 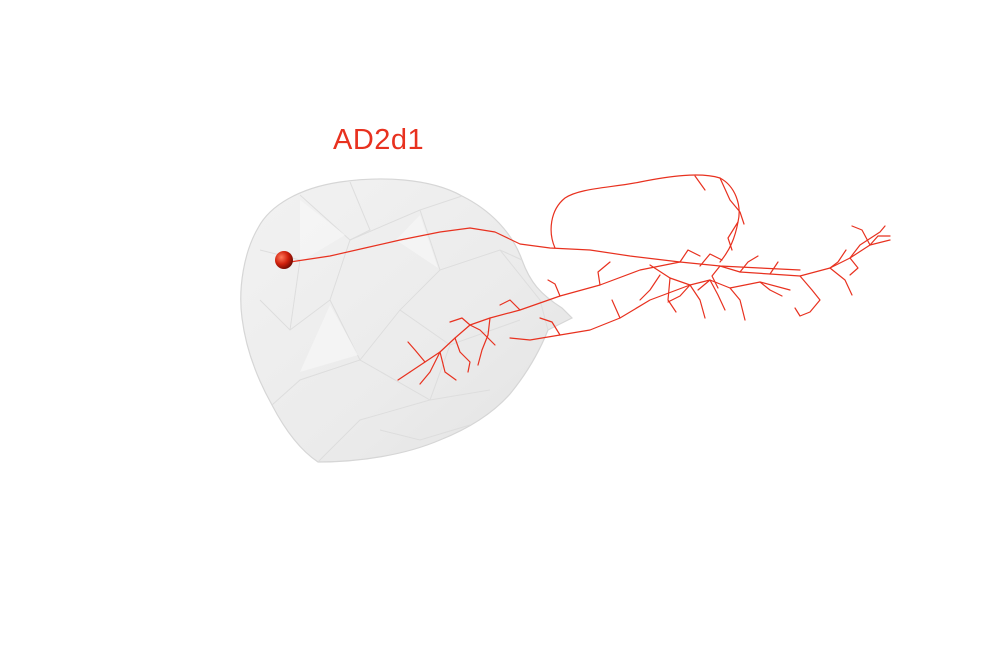 What do you see at coordinates (407, 320) in the screenshot?
I see `neuropil-mesh` at bounding box center [407, 320].